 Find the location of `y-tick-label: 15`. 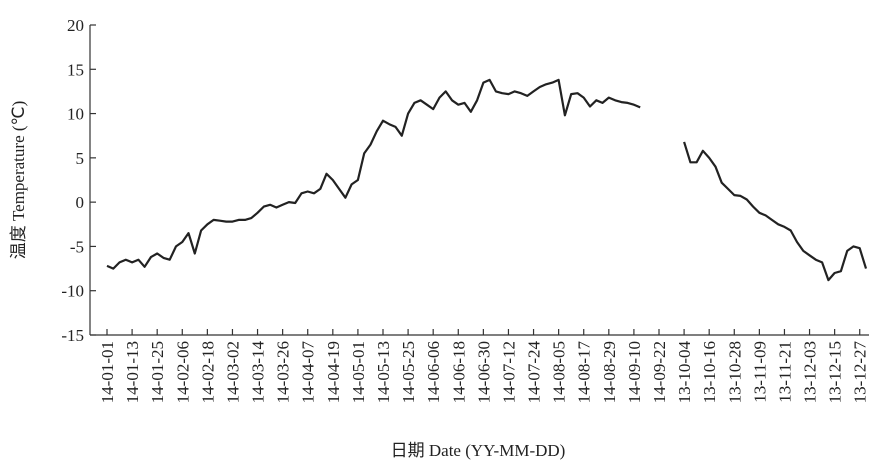

y-tick-label: 15 is located at coordinates (75, 69).